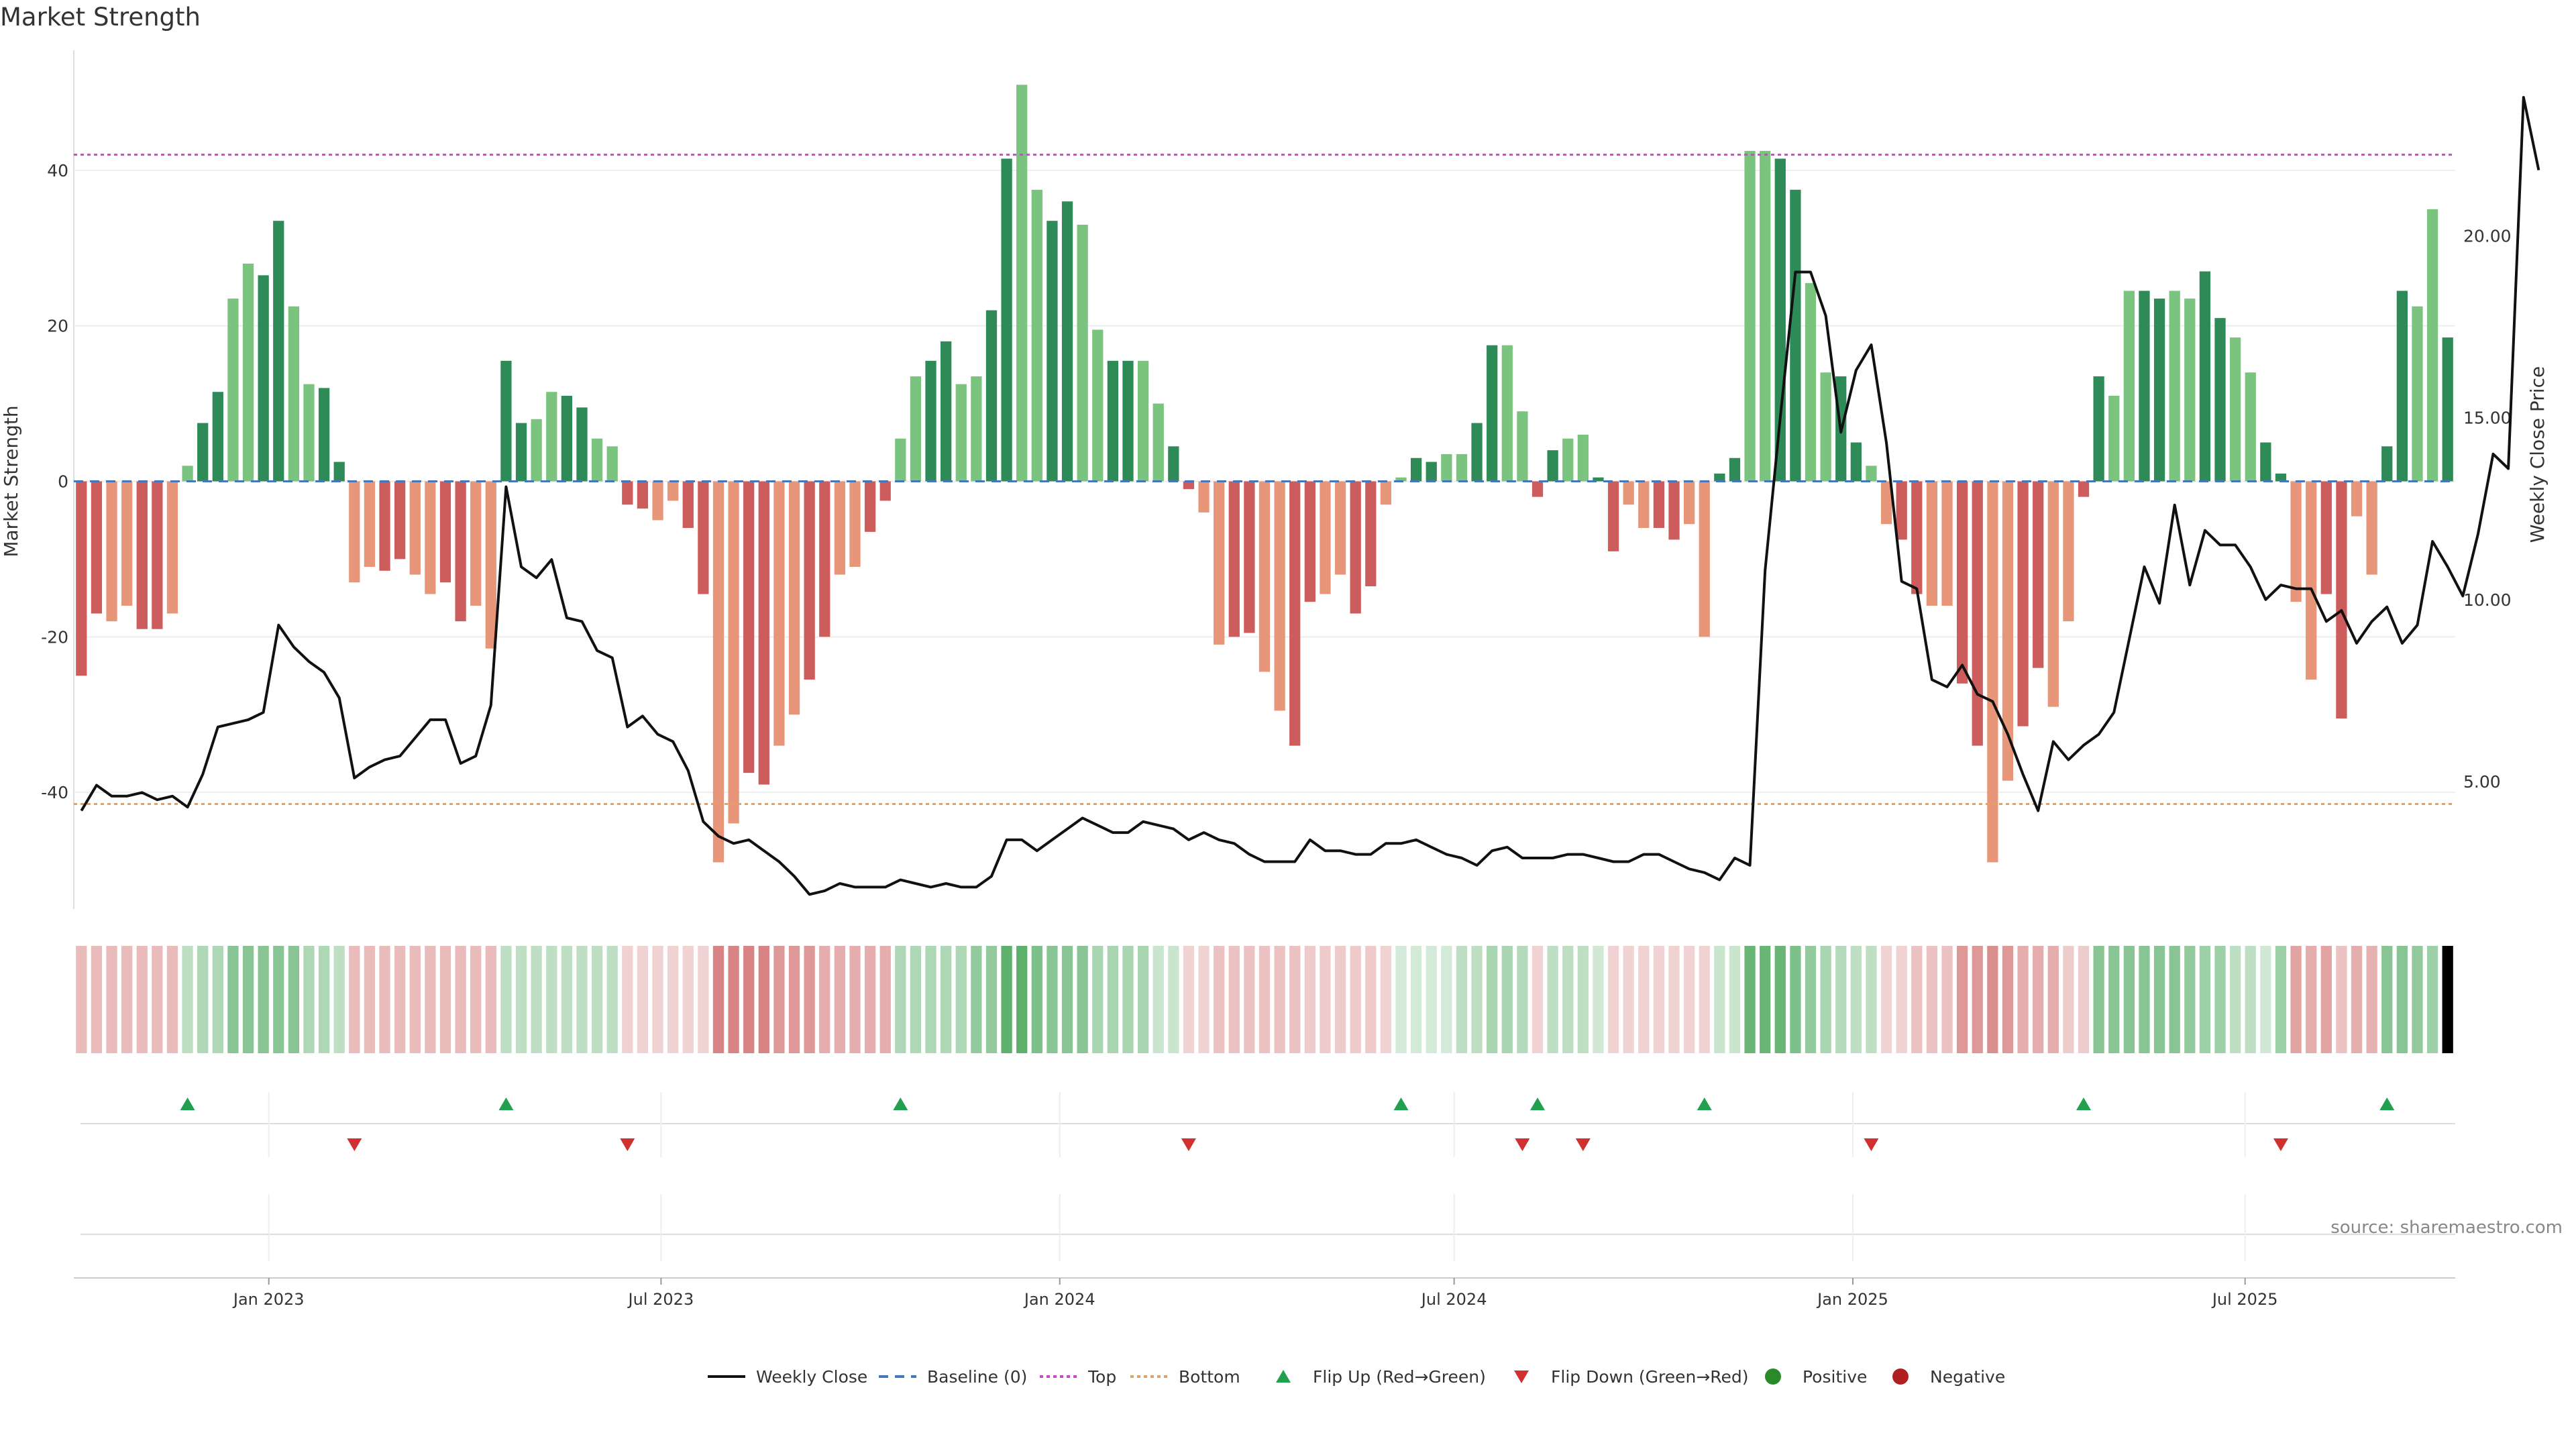 This screenshot has height=1449, width=2576. What do you see at coordinates (11, 481) in the screenshot?
I see `y-axis-title: Market Strength` at bounding box center [11, 481].